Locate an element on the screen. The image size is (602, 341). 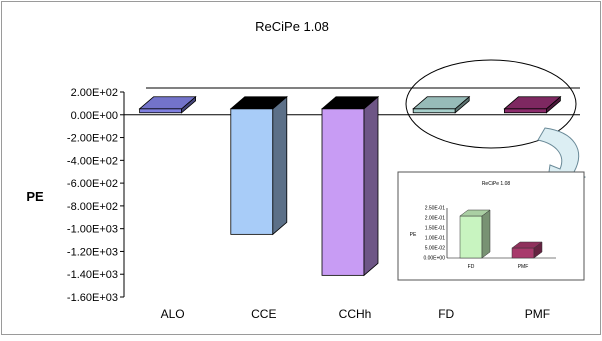
inset-bar-pmf is located at coordinates (527, 250).